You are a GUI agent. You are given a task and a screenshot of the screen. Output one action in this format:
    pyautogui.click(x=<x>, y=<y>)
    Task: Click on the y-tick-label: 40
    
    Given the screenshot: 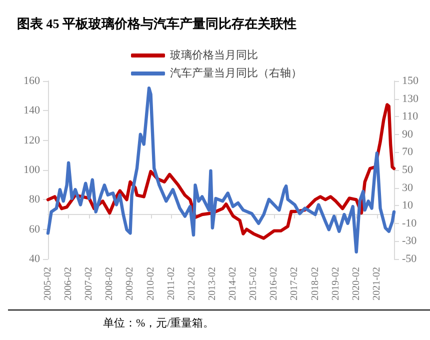 What is the action you would take?
    pyautogui.click(x=34, y=259)
    